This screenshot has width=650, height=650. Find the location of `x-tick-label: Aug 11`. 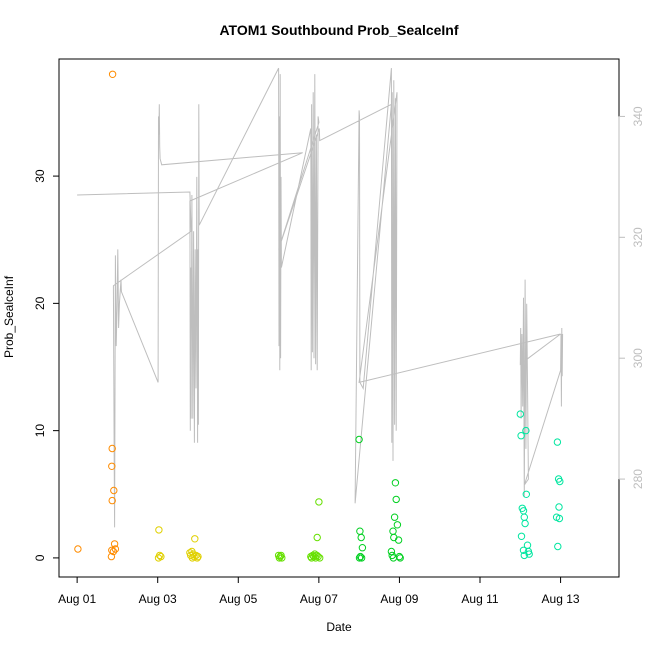

x-tick-label: Aug 11 is located at coordinates (479, 599).